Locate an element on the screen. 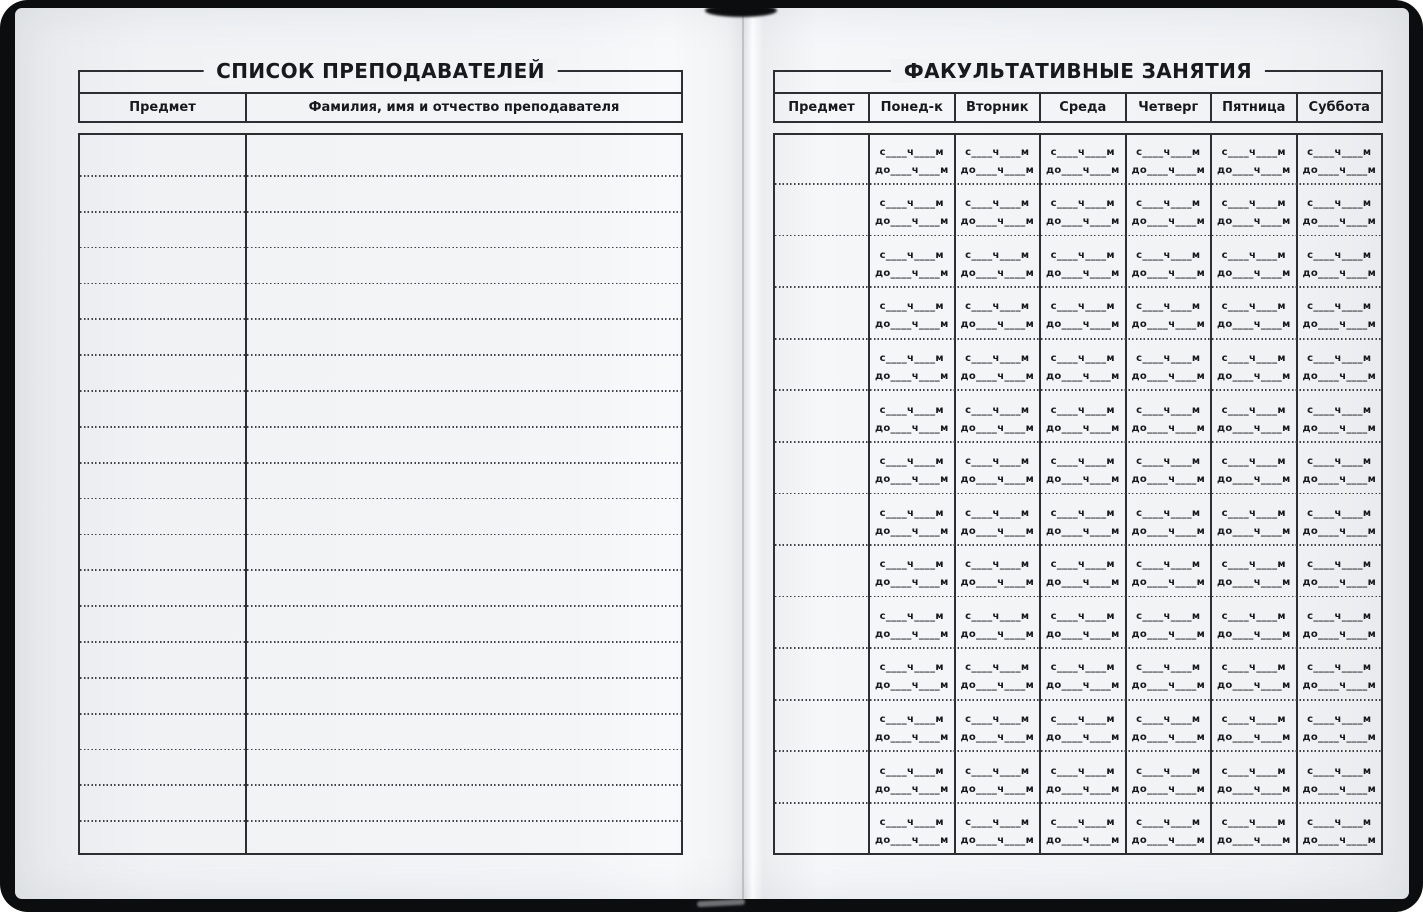 The height and width of the screenshot is (912, 1423). electives-header-subject: Предмет is located at coordinates (821, 107).